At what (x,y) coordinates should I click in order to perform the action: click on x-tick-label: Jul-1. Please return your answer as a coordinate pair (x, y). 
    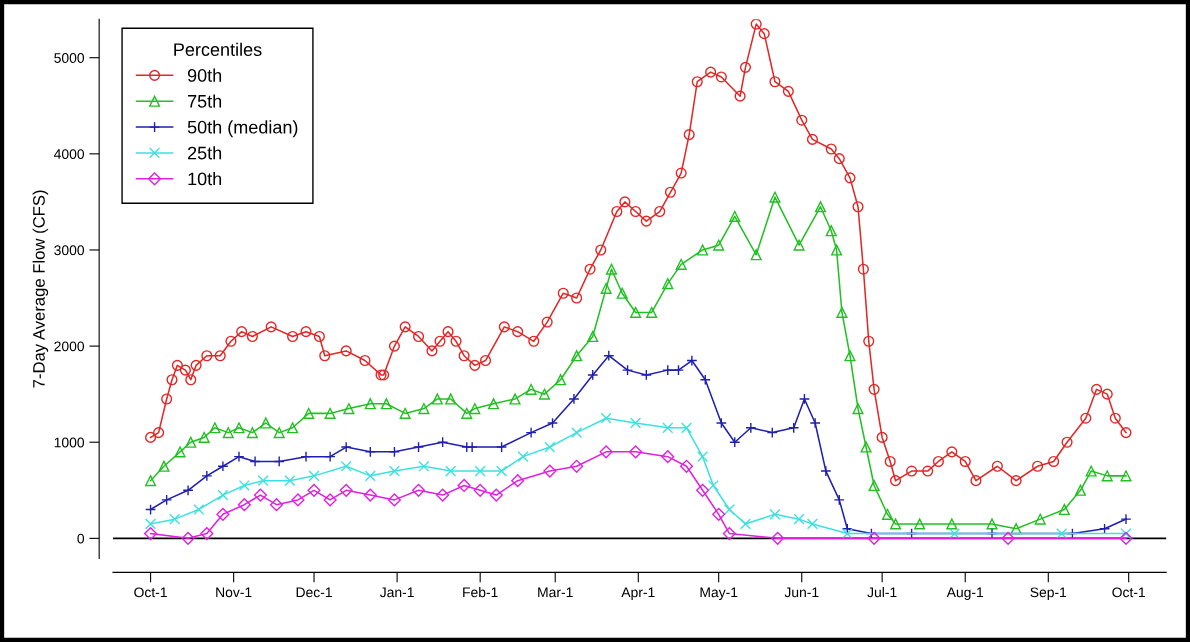
    Looking at the image, I should click on (882, 592).